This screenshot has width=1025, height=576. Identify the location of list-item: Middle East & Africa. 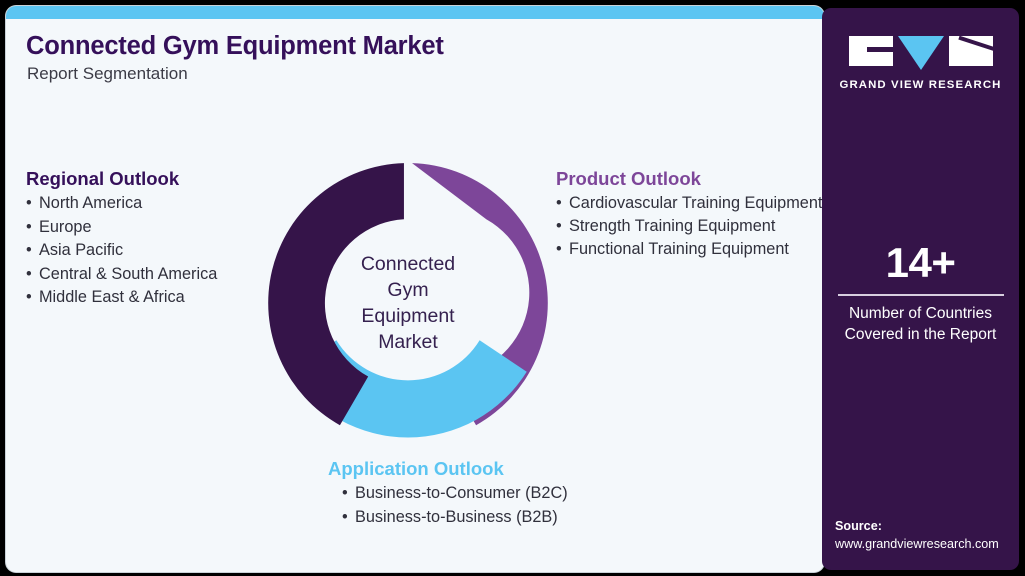
(151, 298).